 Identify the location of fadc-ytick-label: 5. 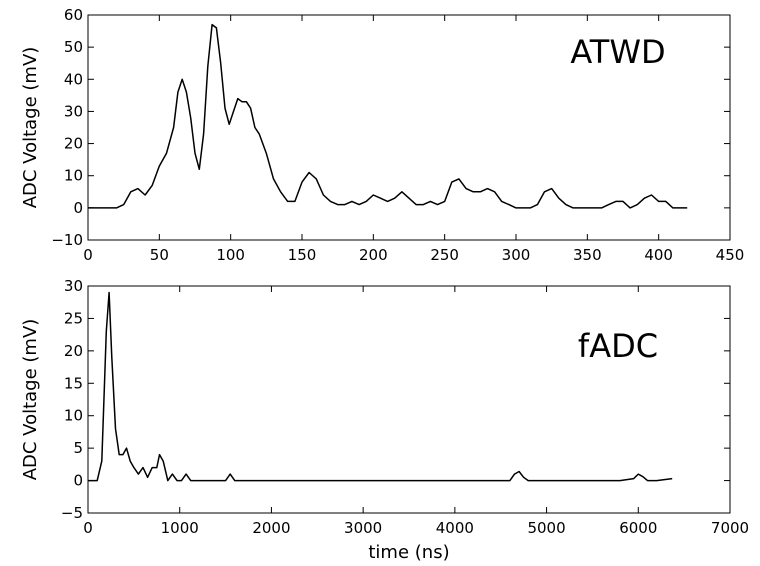
(78, 448).